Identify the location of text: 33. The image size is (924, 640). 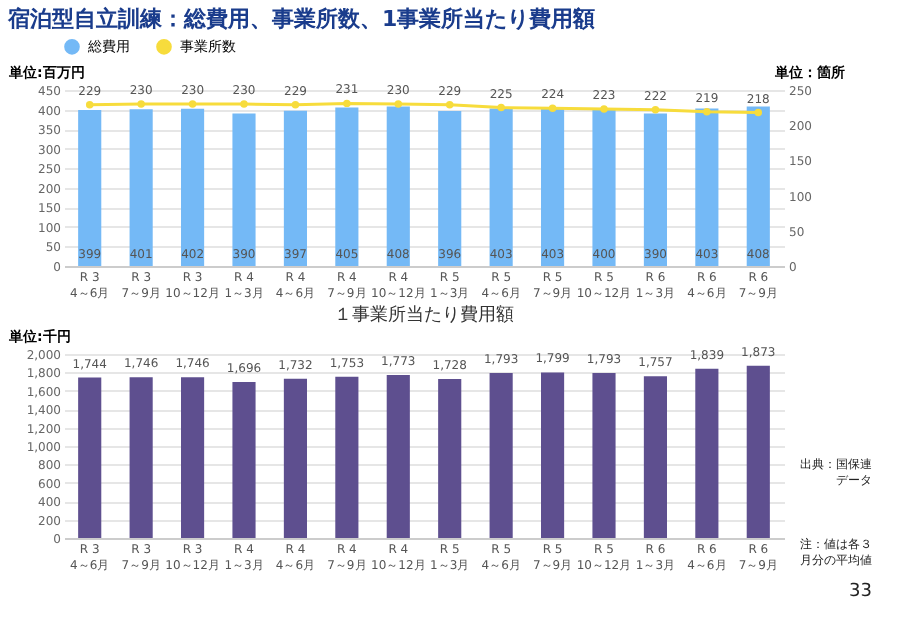
(860, 592).